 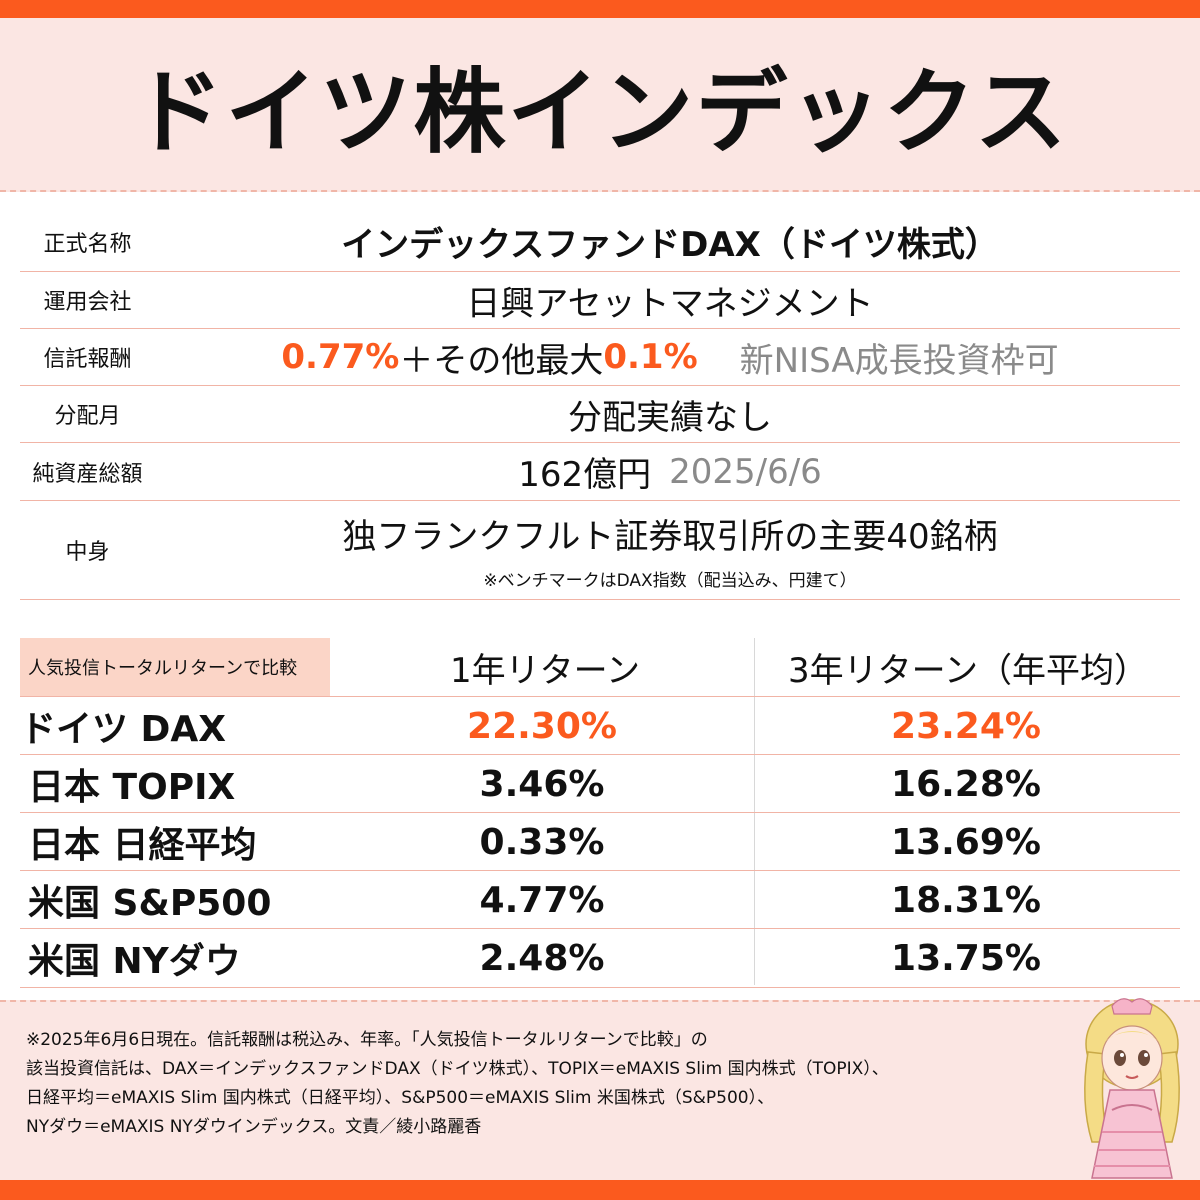 What do you see at coordinates (542, 842) in the screenshot?
I see `return-1y: 0.33%` at bounding box center [542, 842].